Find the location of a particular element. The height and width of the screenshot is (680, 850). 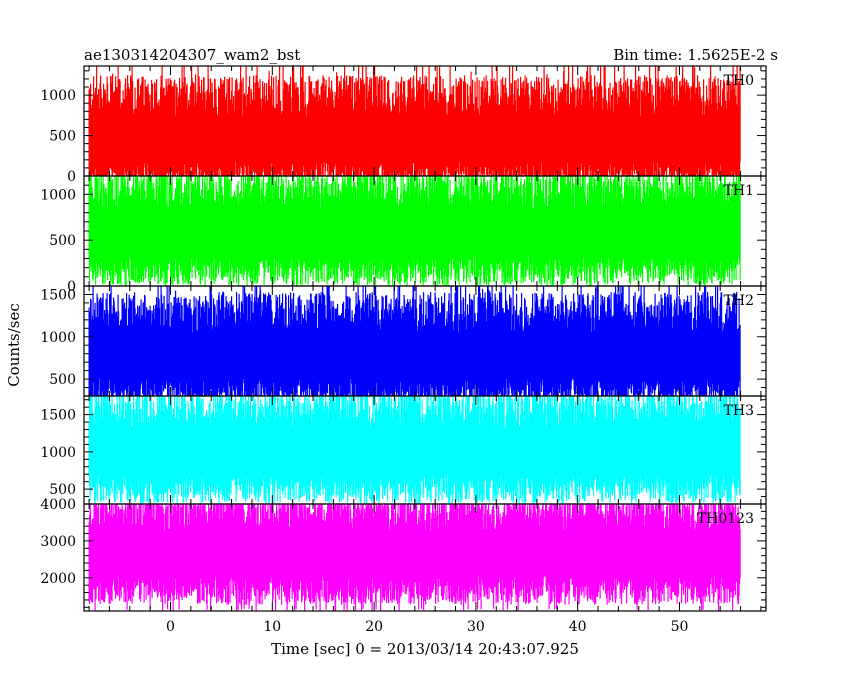

x-axis-ticks: 0 10 20 30 40 50 is located at coordinates (427, 627).